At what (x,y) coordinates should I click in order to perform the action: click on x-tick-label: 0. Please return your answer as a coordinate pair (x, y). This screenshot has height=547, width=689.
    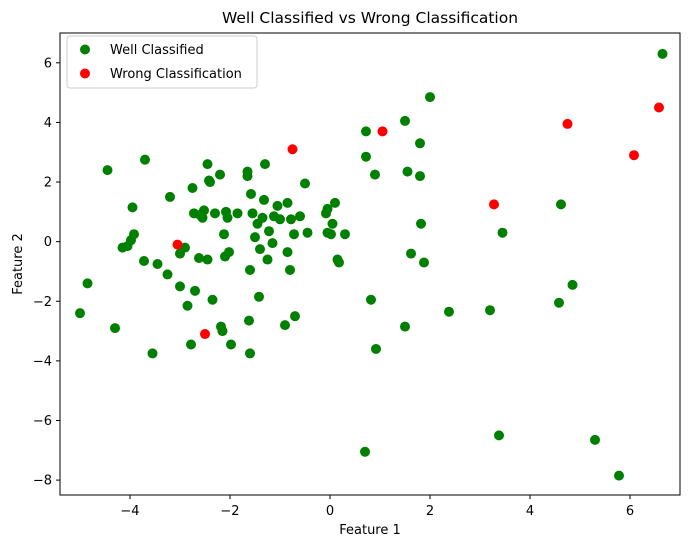
    Looking at the image, I should click on (330, 511).